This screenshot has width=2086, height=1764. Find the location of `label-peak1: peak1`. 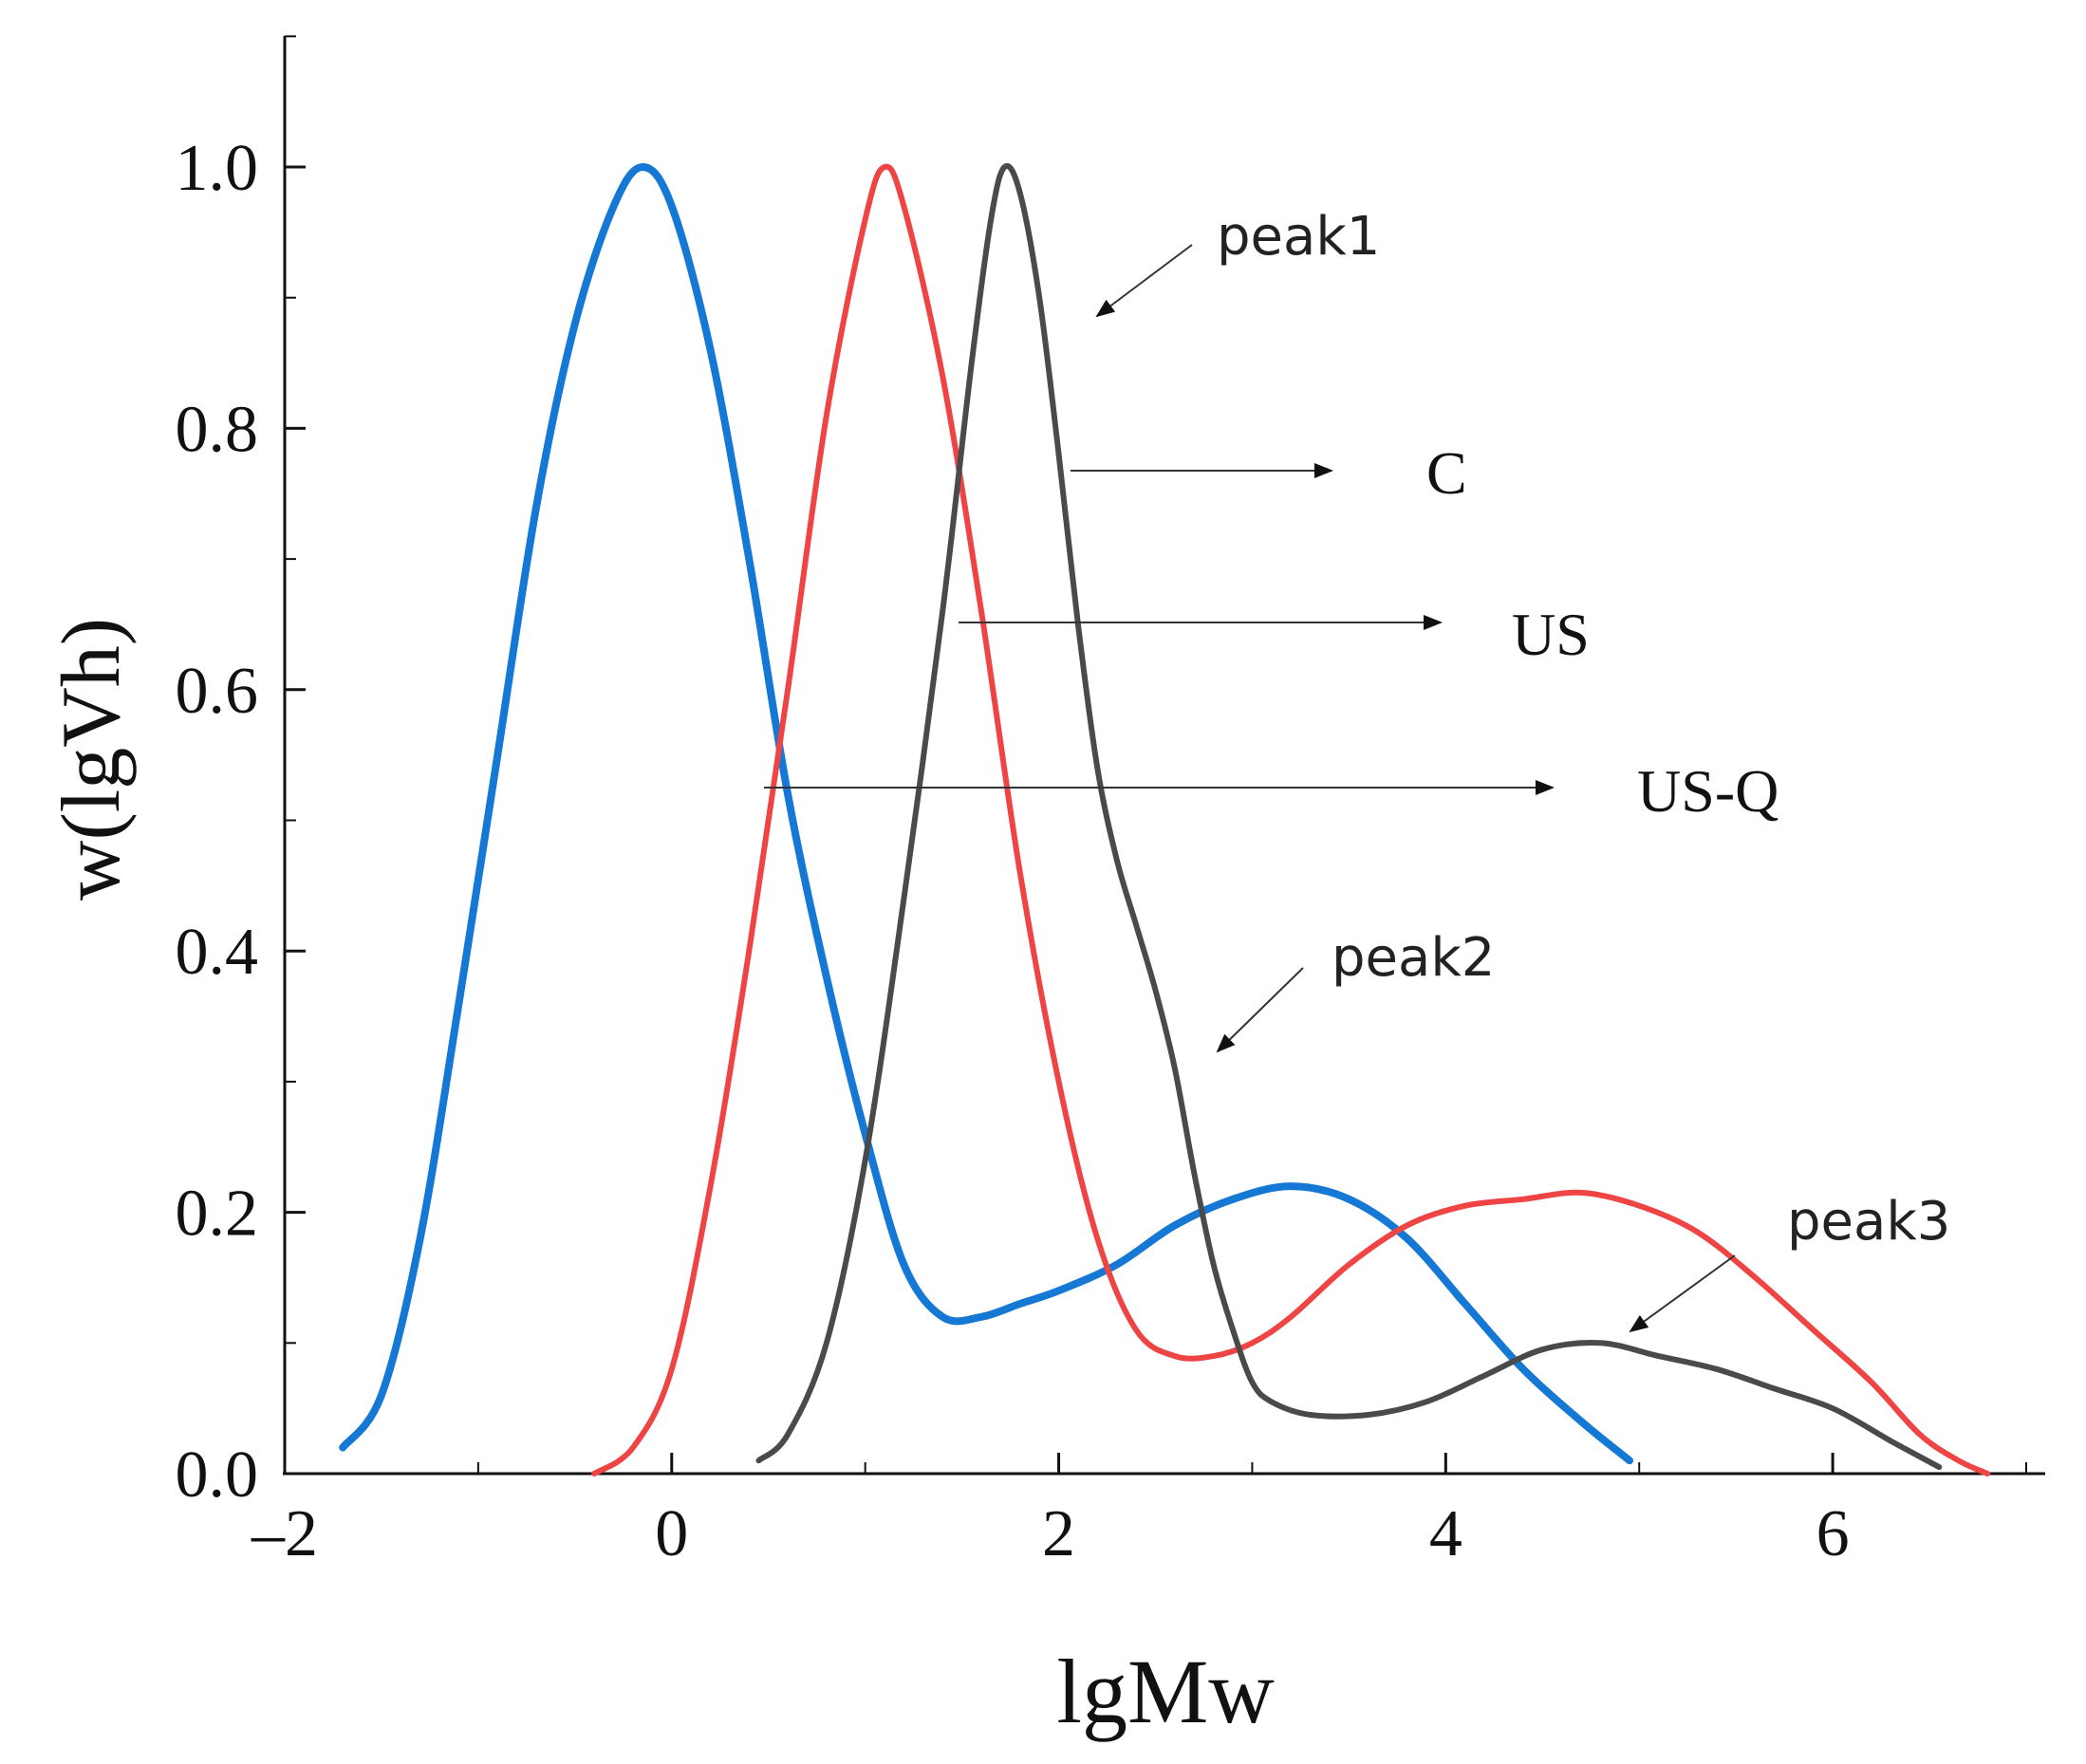

label-peak1: peak1 is located at coordinates (1298, 237).